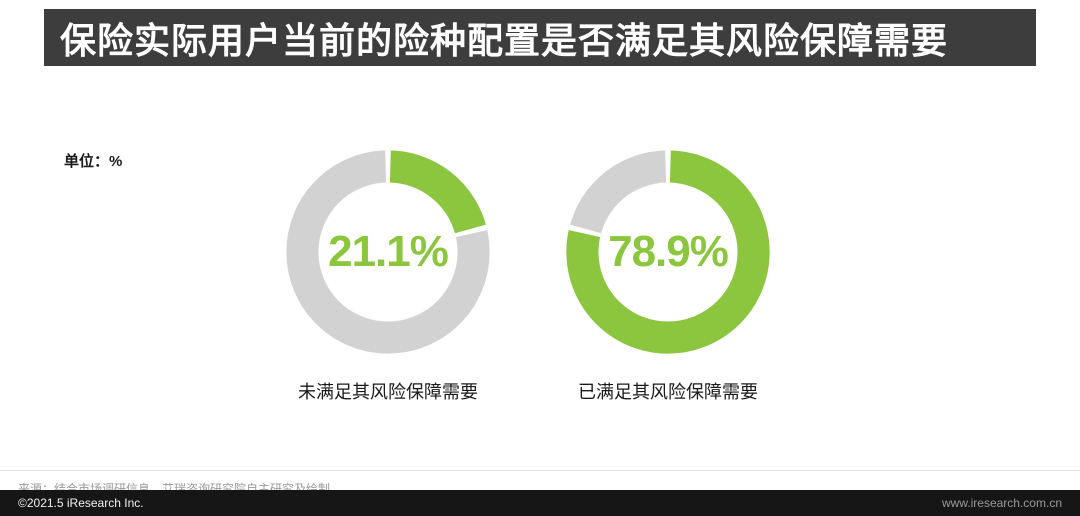  Describe the element at coordinates (81, 503) in the screenshot. I see `copyright-text: ©2021.5 iResearch Inc.` at that location.